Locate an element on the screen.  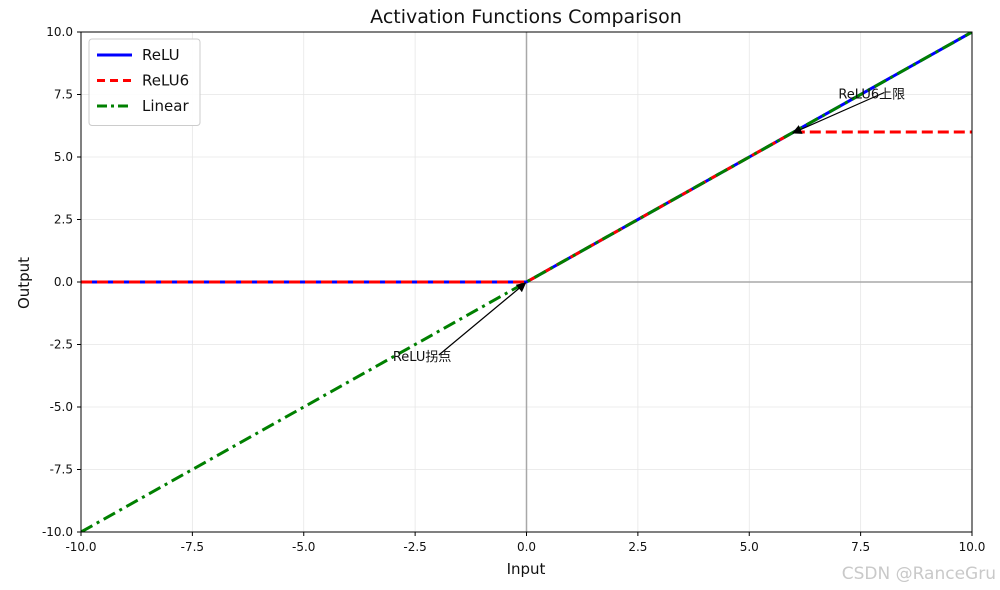
x-axis-label: Input is located at coordinates (526, 569).